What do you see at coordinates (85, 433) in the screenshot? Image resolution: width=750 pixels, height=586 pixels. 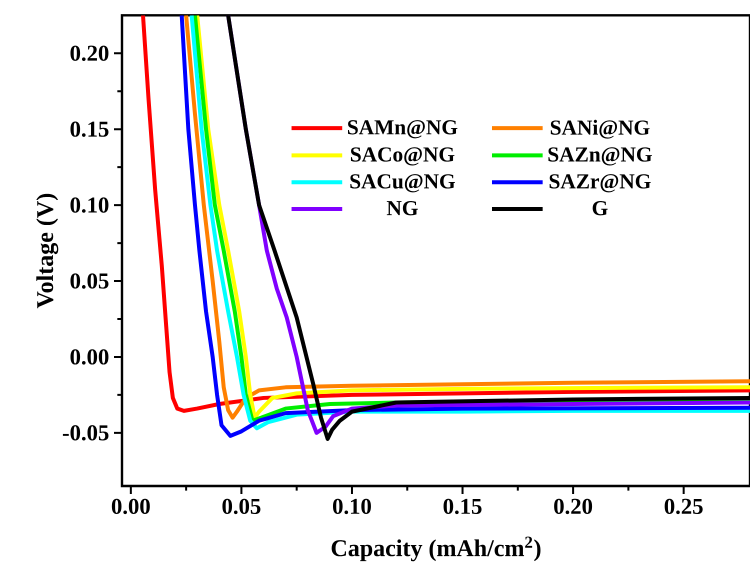 I see `y-tick-label: -0.05` at bounding box center [85, 433].